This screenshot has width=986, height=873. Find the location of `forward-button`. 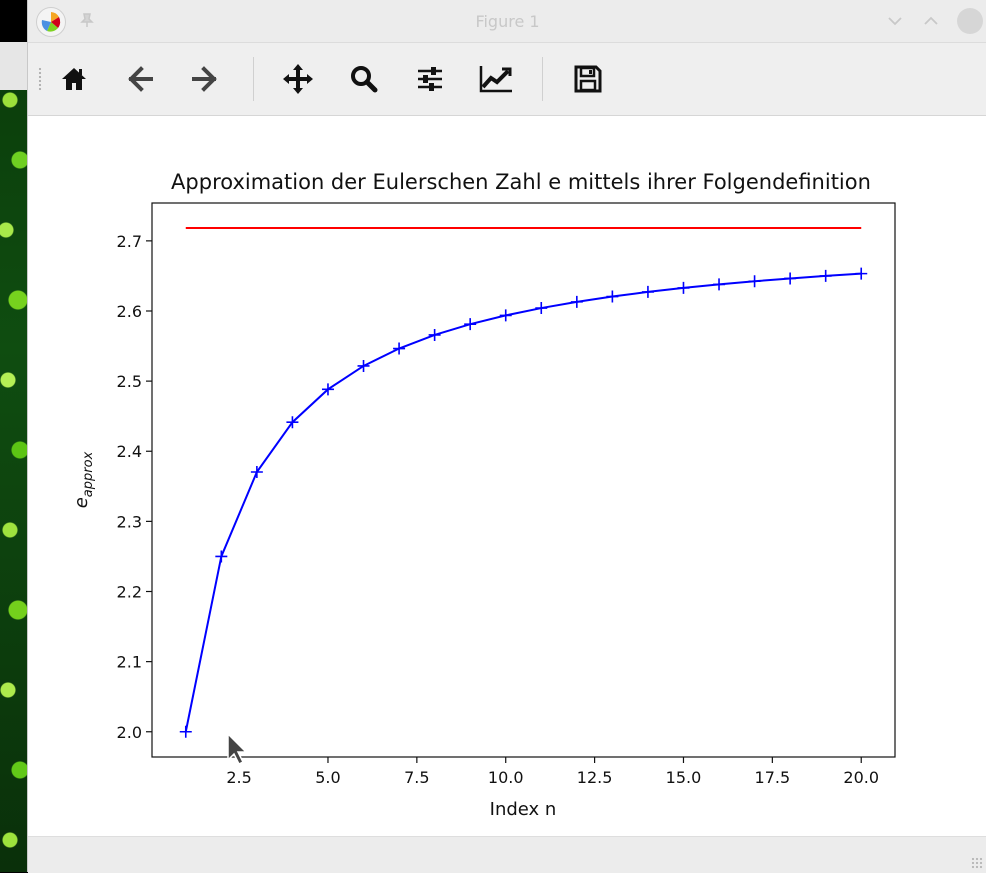

forward-button is located at coordinates (205, 79).